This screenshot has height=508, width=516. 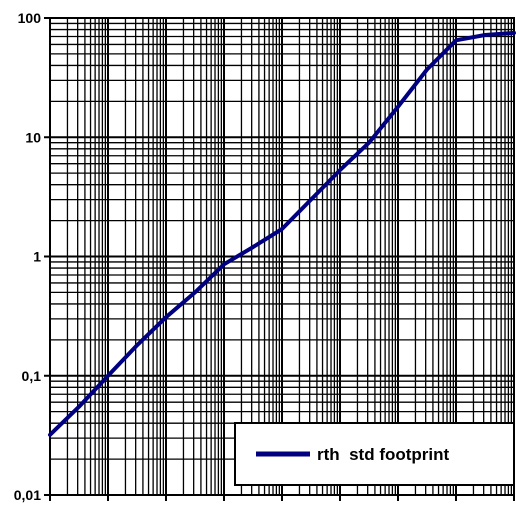 What do you see at coordinates (33, 137) in the screenshot?
I see `y-tick-label: 10` at bounding box center [33, 137].